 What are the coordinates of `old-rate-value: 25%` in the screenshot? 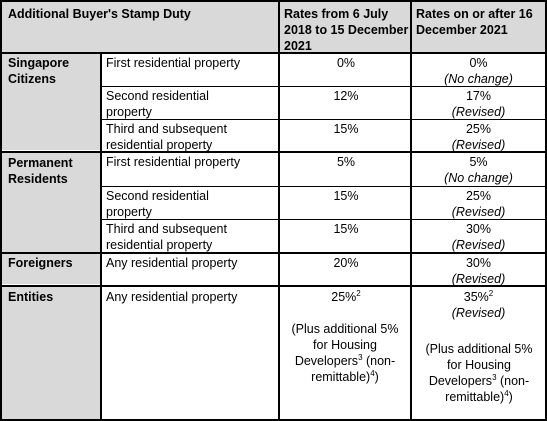 It's located at (344, 297).